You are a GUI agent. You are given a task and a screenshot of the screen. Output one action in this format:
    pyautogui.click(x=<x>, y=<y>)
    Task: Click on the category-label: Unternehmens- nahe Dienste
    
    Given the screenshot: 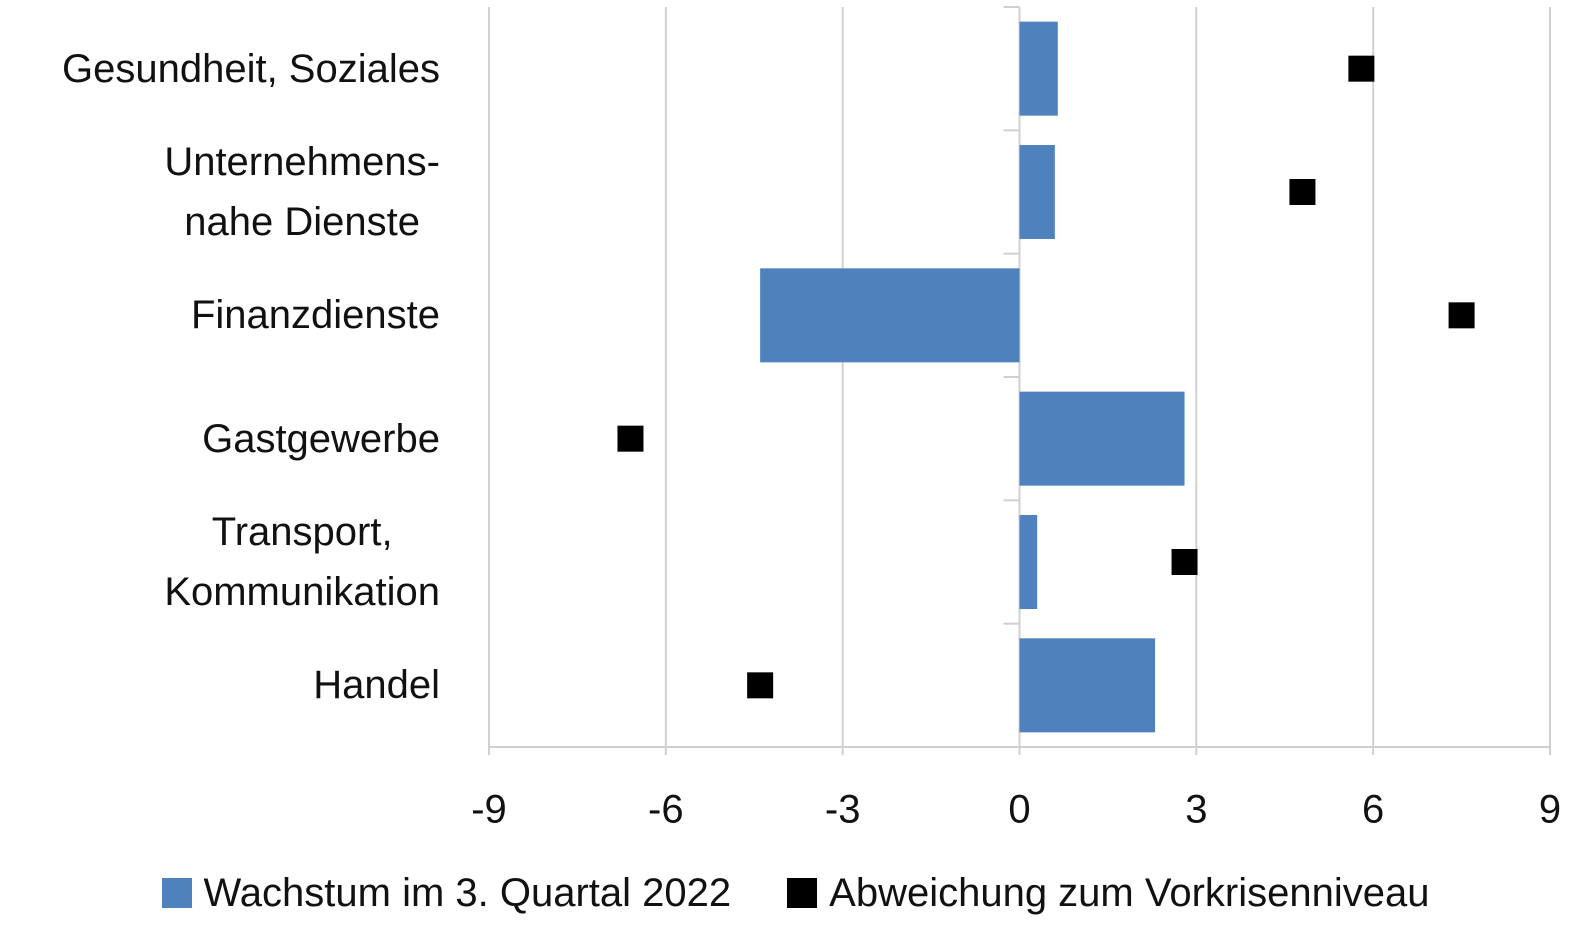 What is the action you would take?
    pyautogui.click(x=302, y=192)
    